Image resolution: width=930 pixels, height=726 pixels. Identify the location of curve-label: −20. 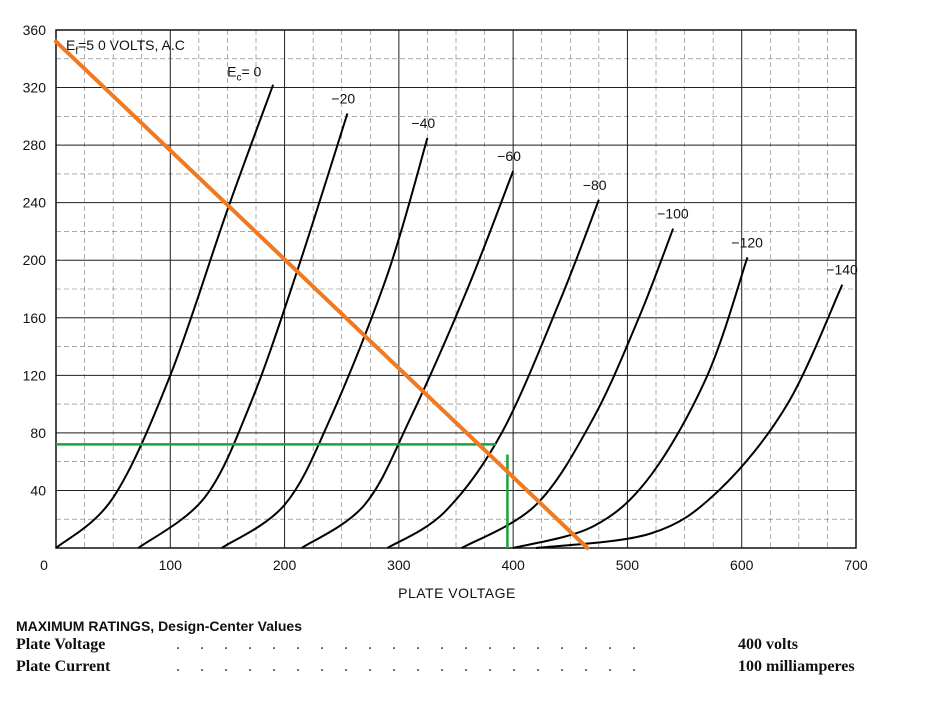
(343, 98).